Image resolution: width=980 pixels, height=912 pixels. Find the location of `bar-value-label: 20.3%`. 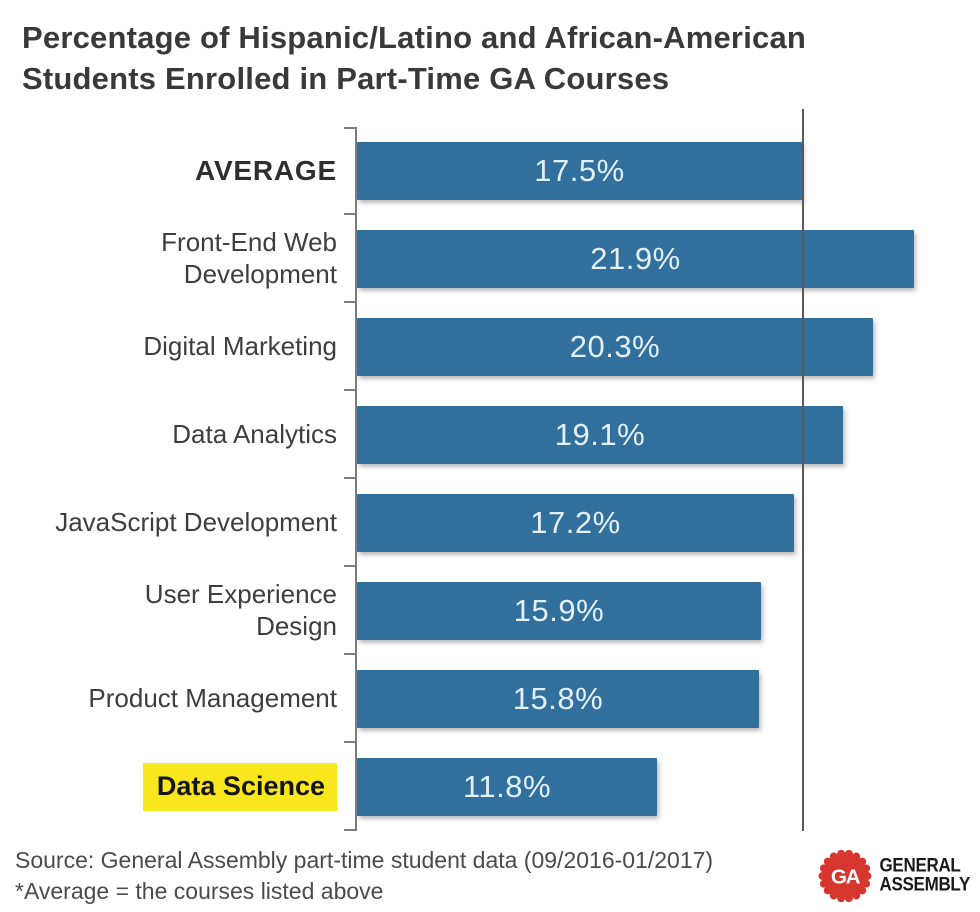

bar-value-label: 20.3% is located at coordinates (615, 346).